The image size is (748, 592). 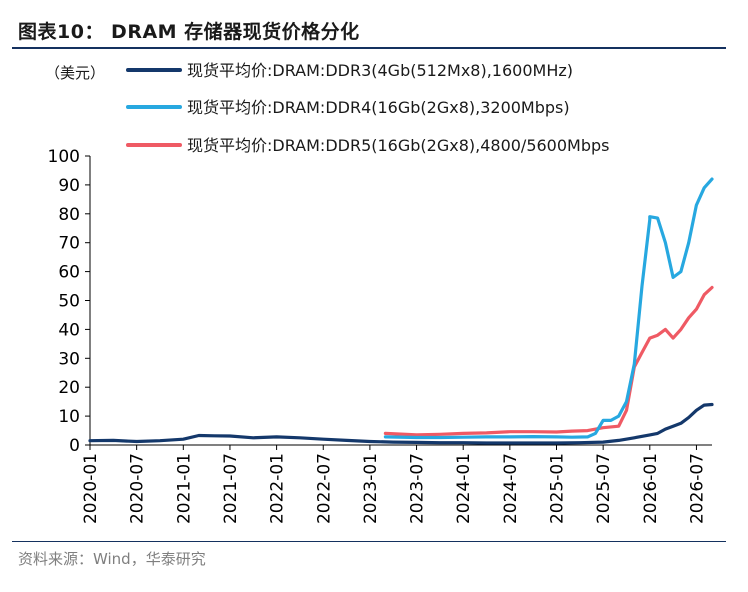 I want to click on y-tick-label: 20, so click(x=69, y=388).